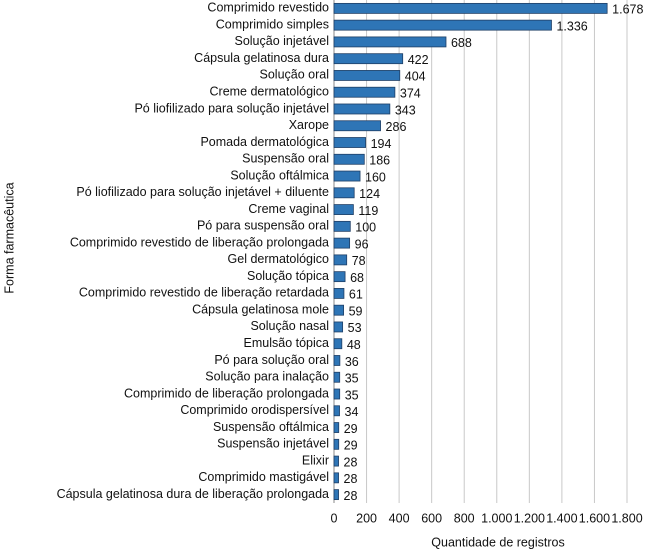  What do you see at coordinates (561, 518) in the screenshot?
I see `x-tick-label: 1.400` at bounding box center [561, 518].